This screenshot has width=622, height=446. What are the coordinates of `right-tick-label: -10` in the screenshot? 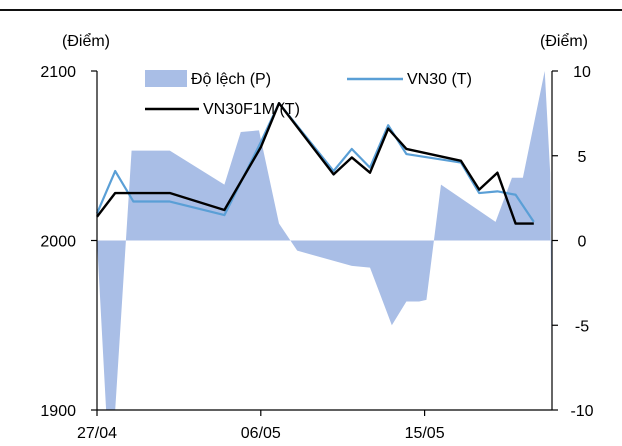 It's located at (581, 411).